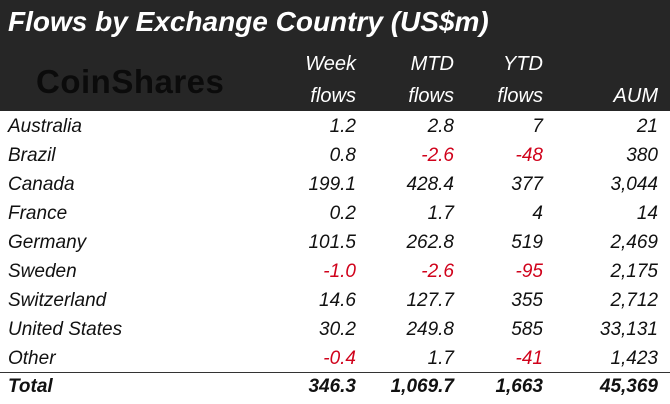 Image resolution: width=670 pixels, height=404 pixels. What do you see at coordinates (30, 386) in the screenshot?
I see `cell-country: Total` at bounding box center [30, 386].